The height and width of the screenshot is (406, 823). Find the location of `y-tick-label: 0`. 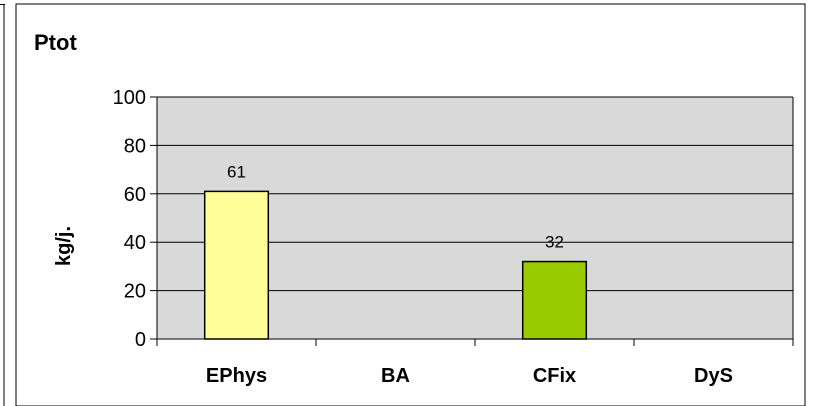

y-tick-label: 0 is located at coordinates (140, 340).